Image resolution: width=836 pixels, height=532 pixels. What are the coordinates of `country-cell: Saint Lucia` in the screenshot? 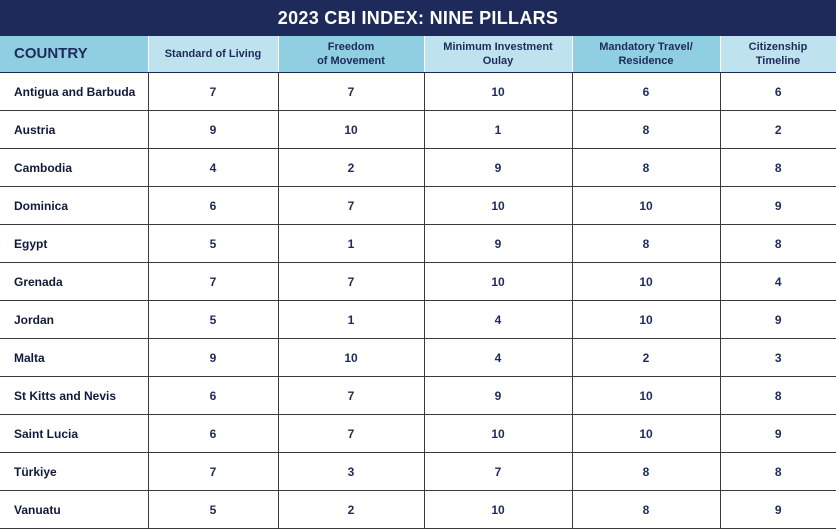 It's located at (74, 433).